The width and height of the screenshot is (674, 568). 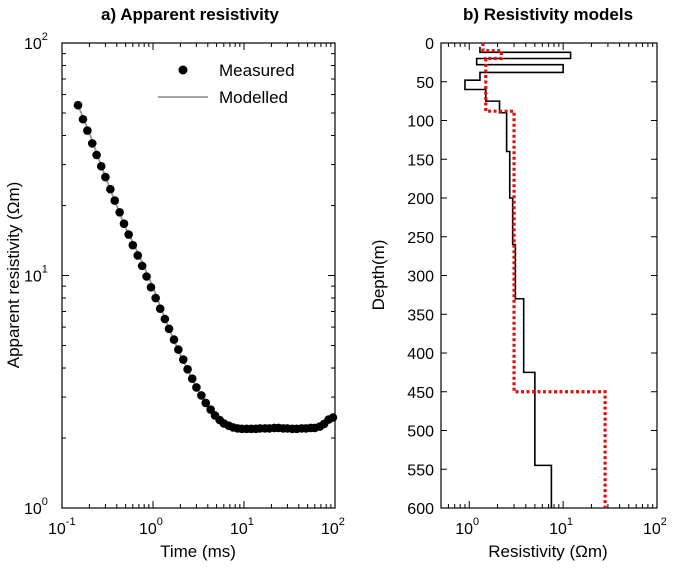 What do you see at coordinates (62, 527) in the screenshot?
I see `x-tick-label: 10⁻¹` at bounding box center [62, 527].